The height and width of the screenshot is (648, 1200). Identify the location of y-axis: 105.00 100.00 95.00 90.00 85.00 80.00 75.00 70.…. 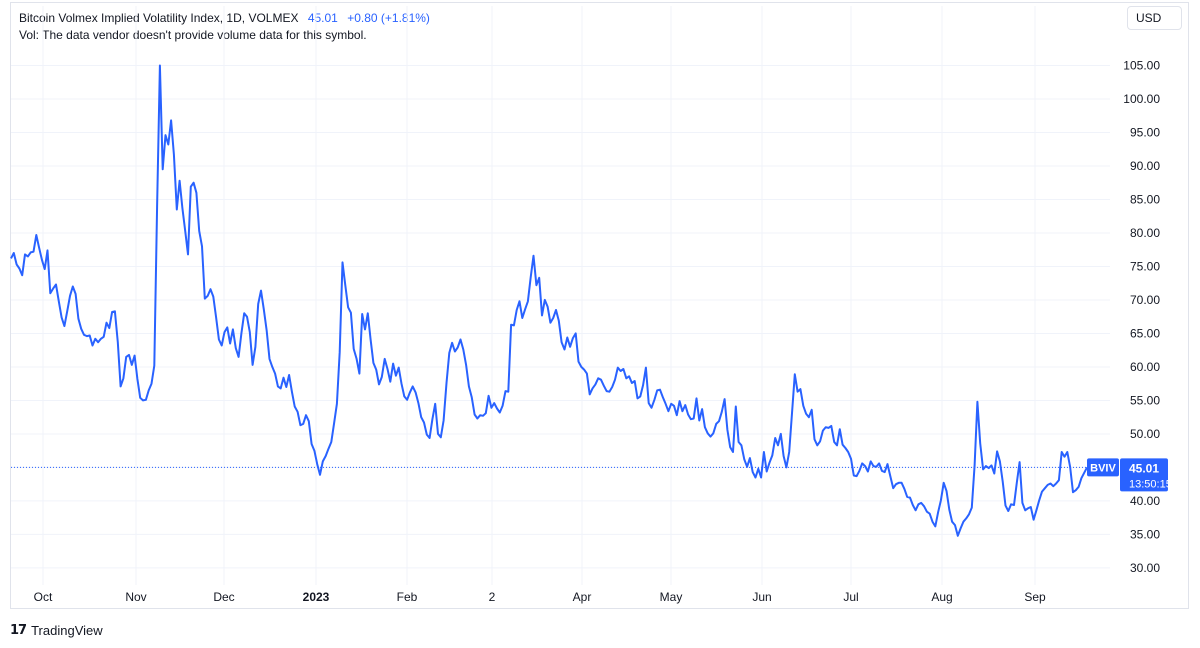
(1141, 316).